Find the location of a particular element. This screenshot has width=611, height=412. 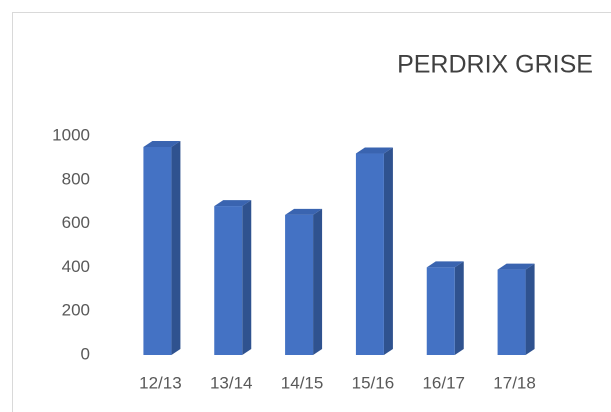

x-tick-label: 12/13 is located at coordinates (160, 382).